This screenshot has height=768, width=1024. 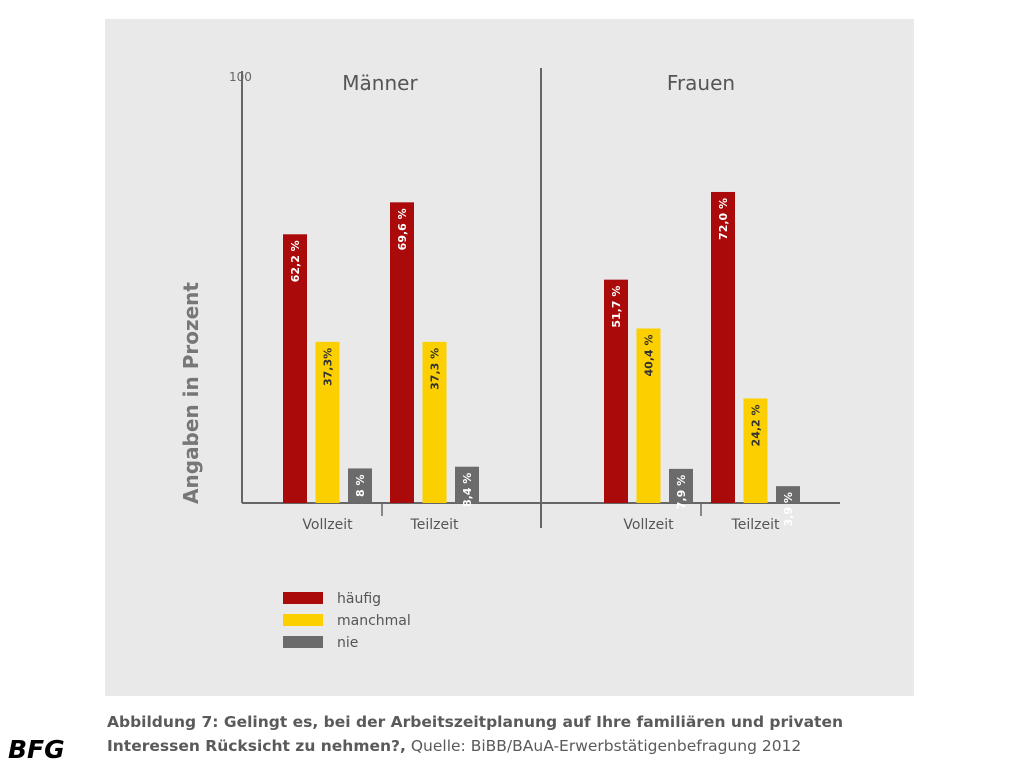 What do you see at coordinates (359, 599) in the screenshot?
I see `legend-label-häufig: häufig` at bounding box center [359, 599].